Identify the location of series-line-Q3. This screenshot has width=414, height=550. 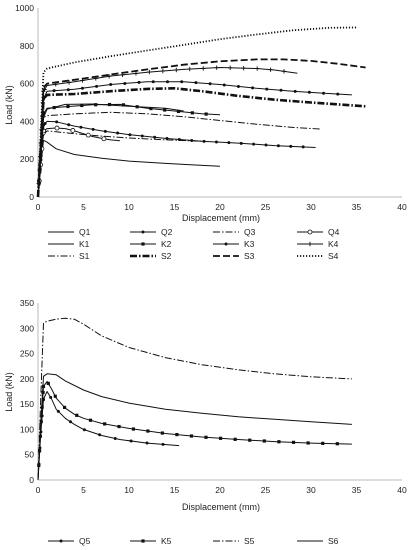
(119, 164).